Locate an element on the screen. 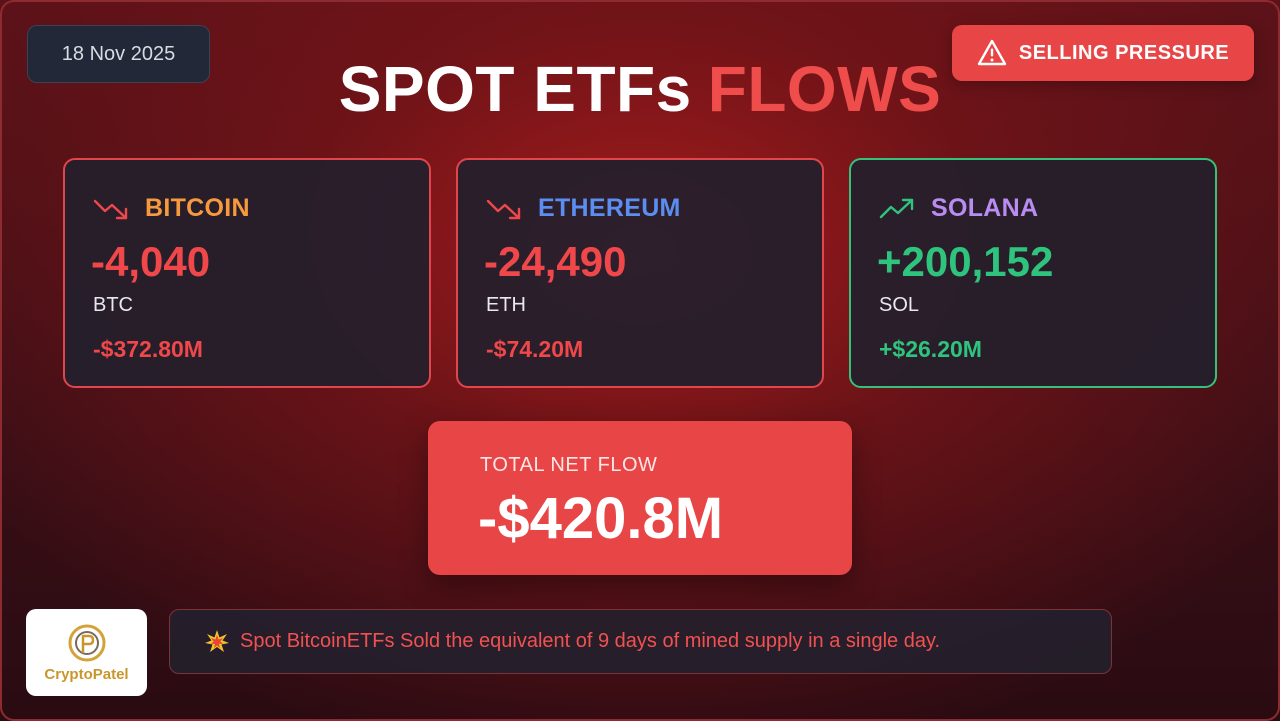 This screenshot has width=1280, height=721. card-header: BITCOIN is located at coordinates (171, 208).